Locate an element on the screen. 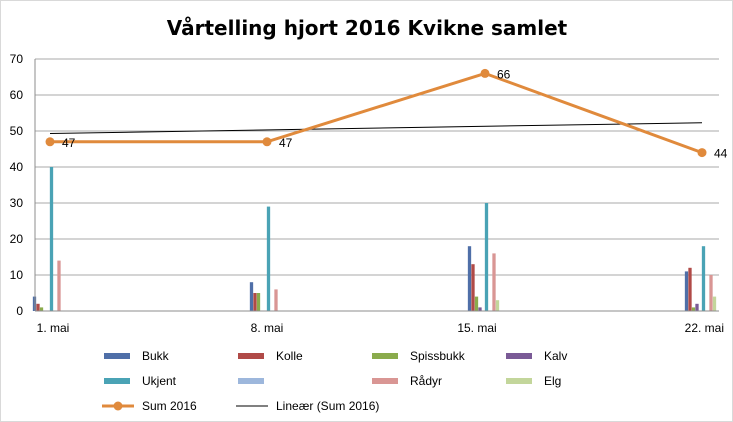  y-tick-label-40: 40 is located at coordinates (17, 167).